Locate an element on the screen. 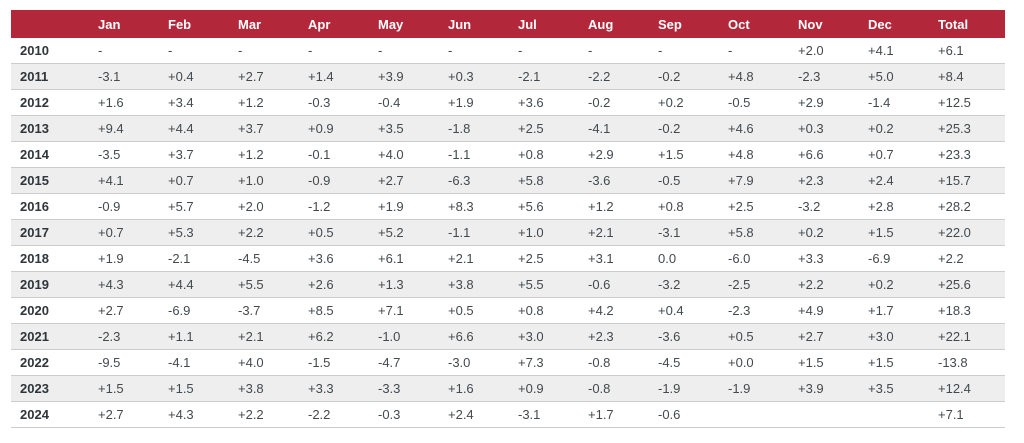  value-cell: +2.8 is located at coordinates (903, 206).